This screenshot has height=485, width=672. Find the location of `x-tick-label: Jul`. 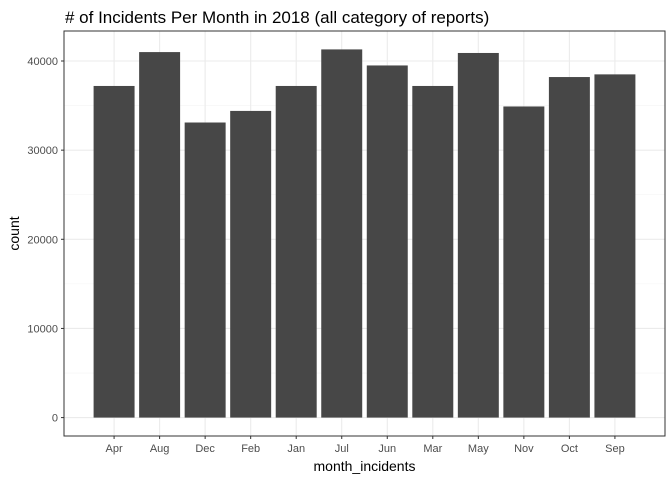

x-tick-label: Jul is located at coordinates (342, 449).